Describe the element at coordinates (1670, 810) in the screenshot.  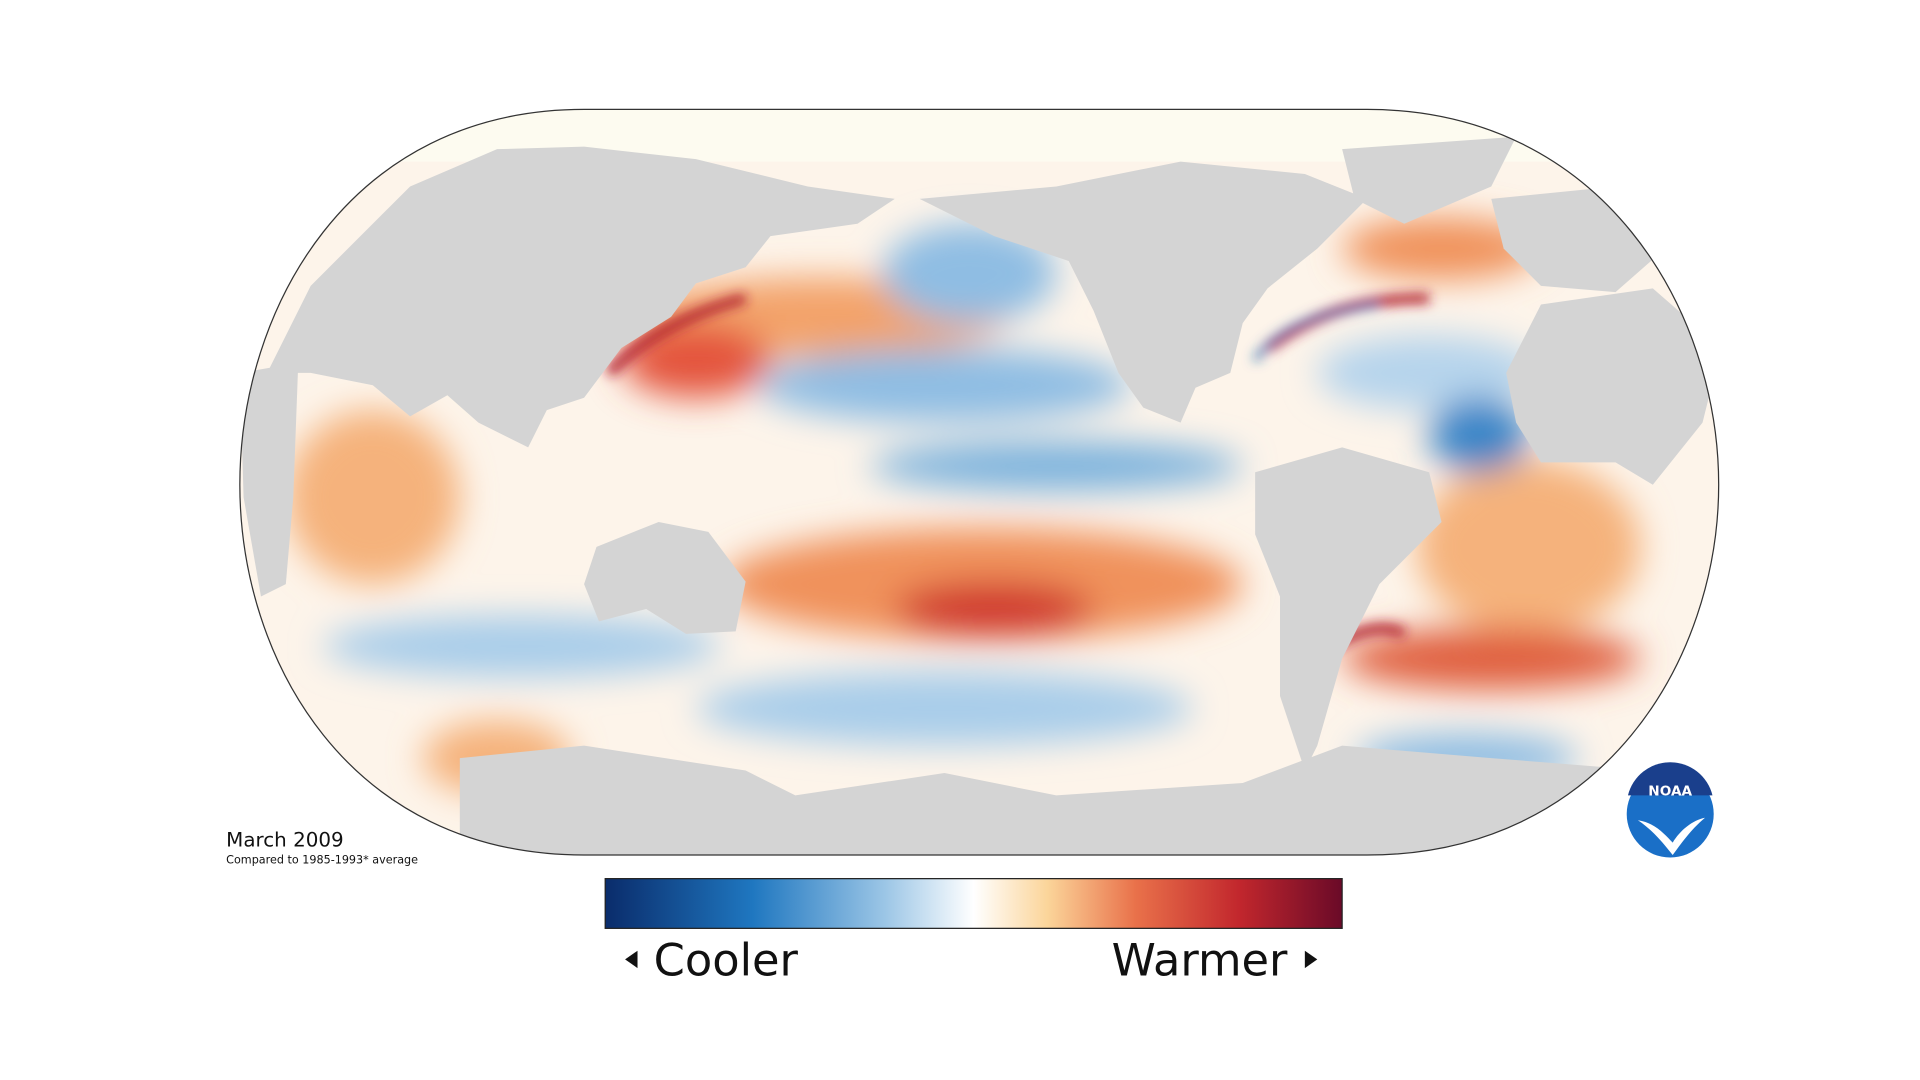
I see `noaa-logo: NOAA` at that location.